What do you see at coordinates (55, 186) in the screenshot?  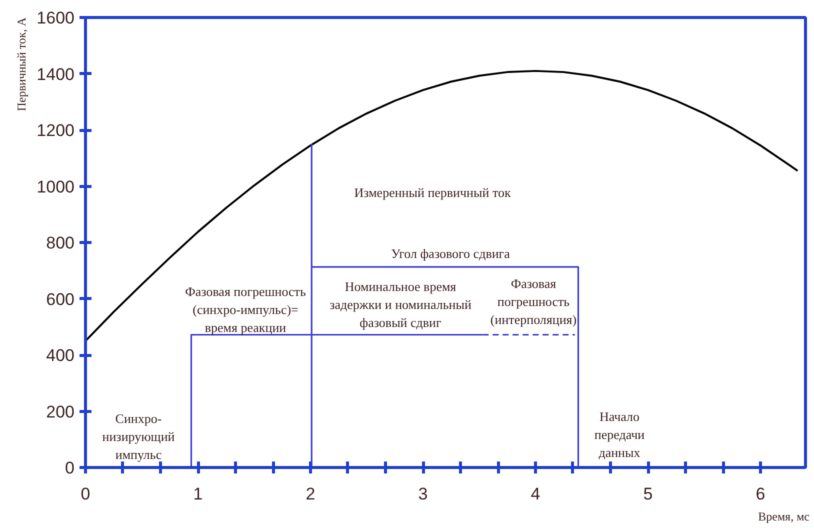 I see `y-tick-label: 1000` at bounding box center [55, 186].